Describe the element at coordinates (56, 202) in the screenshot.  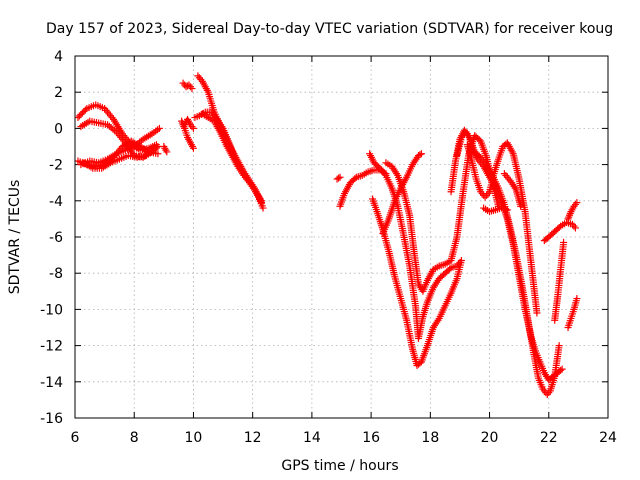
I see `y-tick-label: -4` at that location.